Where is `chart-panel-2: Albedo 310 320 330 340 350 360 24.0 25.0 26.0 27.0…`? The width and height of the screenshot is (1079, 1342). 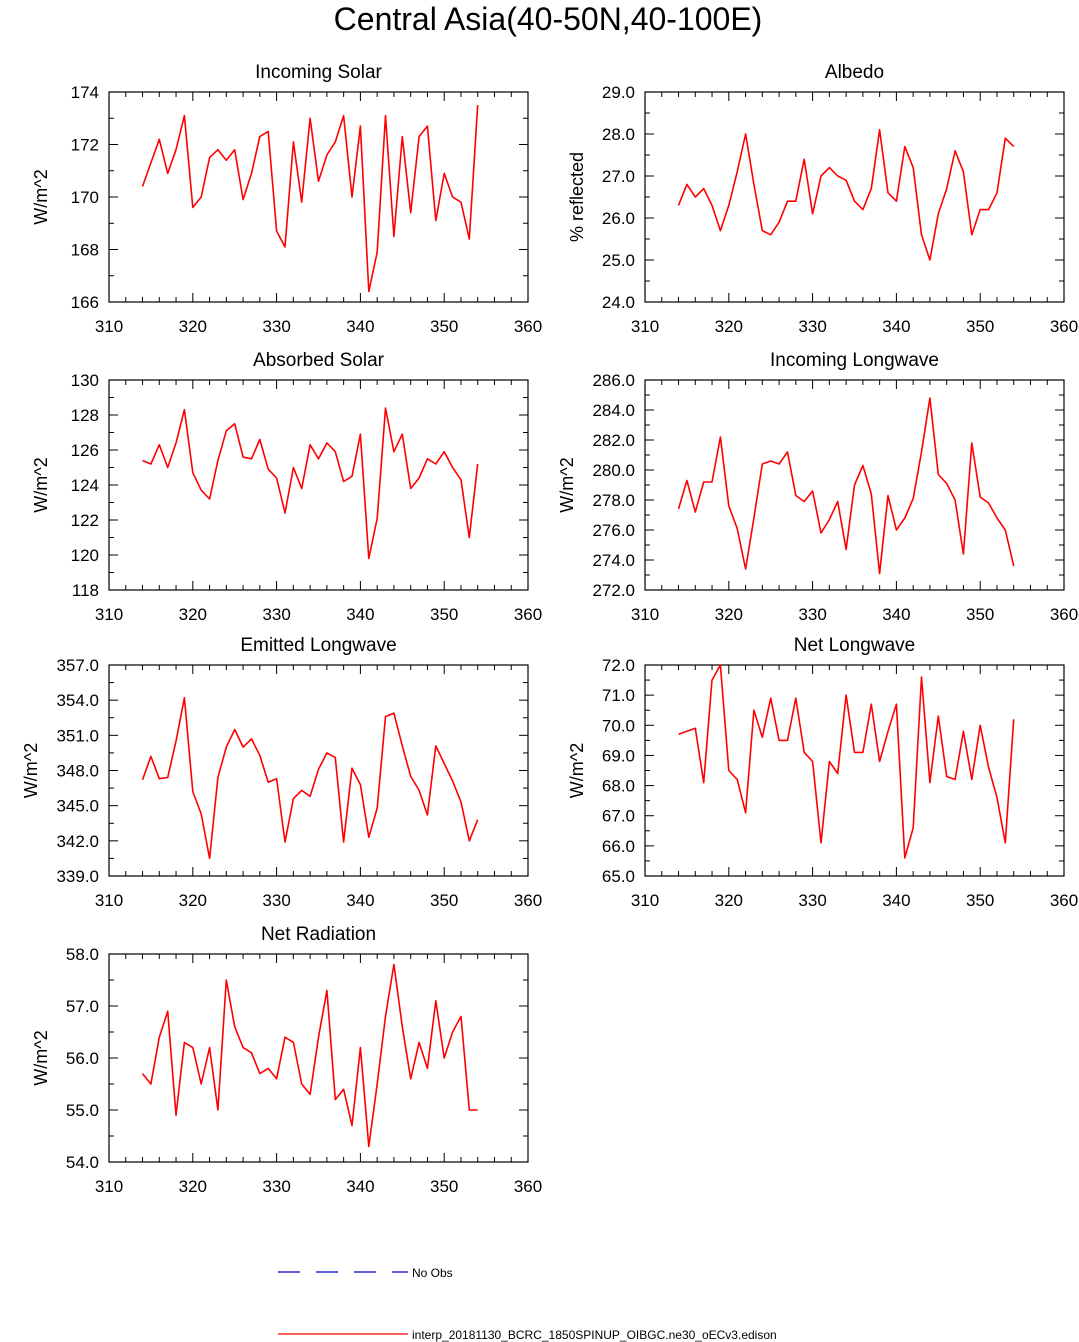 chart-panel-2: Albedo 310 320 330 340 350 360 24.0 25.0 26.0 27.0… is located at coordinates (822, 199).